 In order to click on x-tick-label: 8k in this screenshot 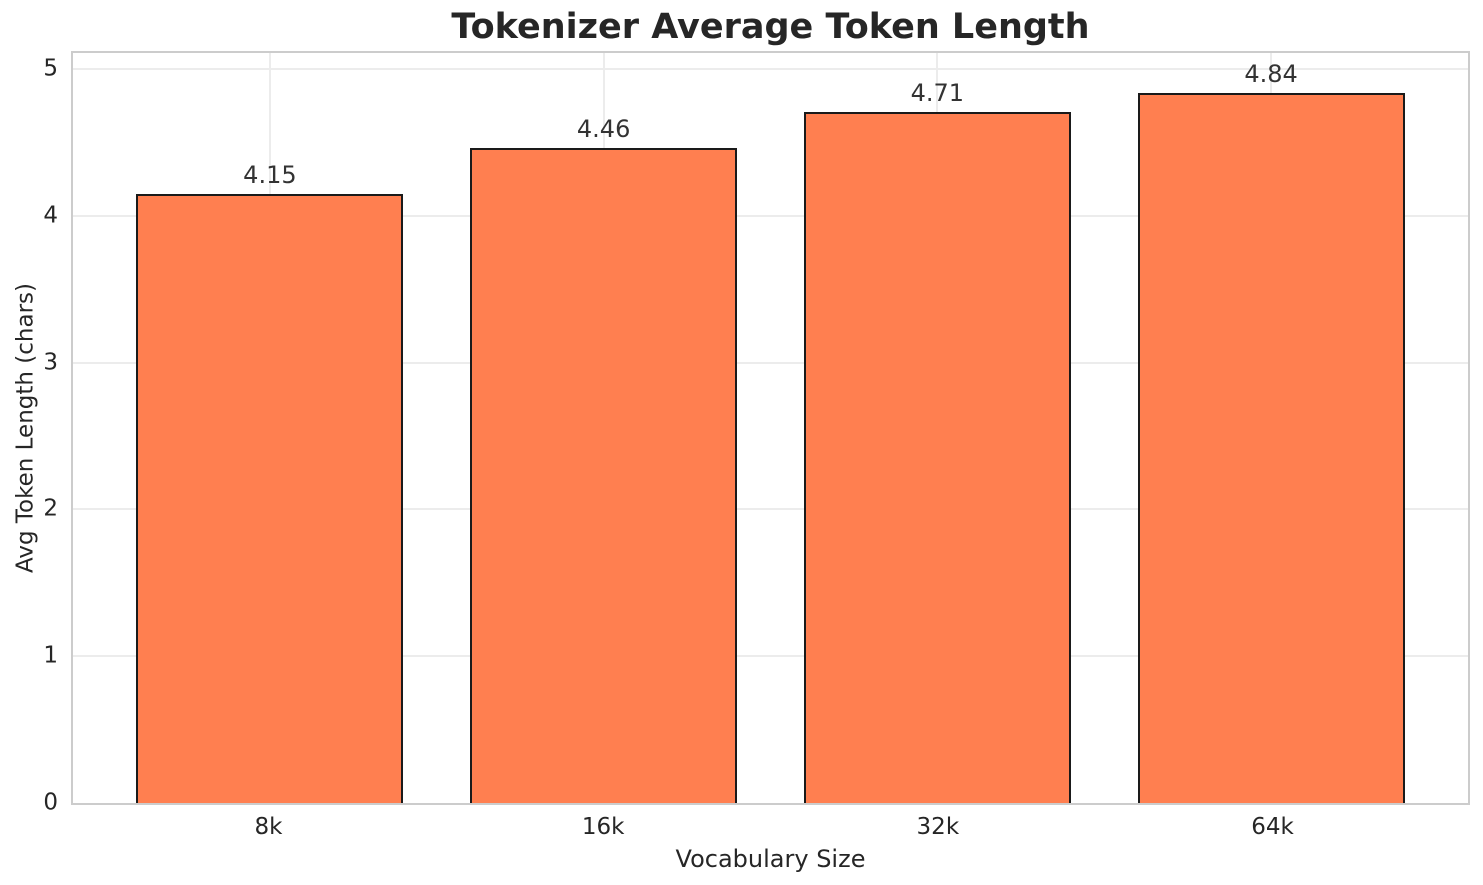, I will do `click(268, 827)`.